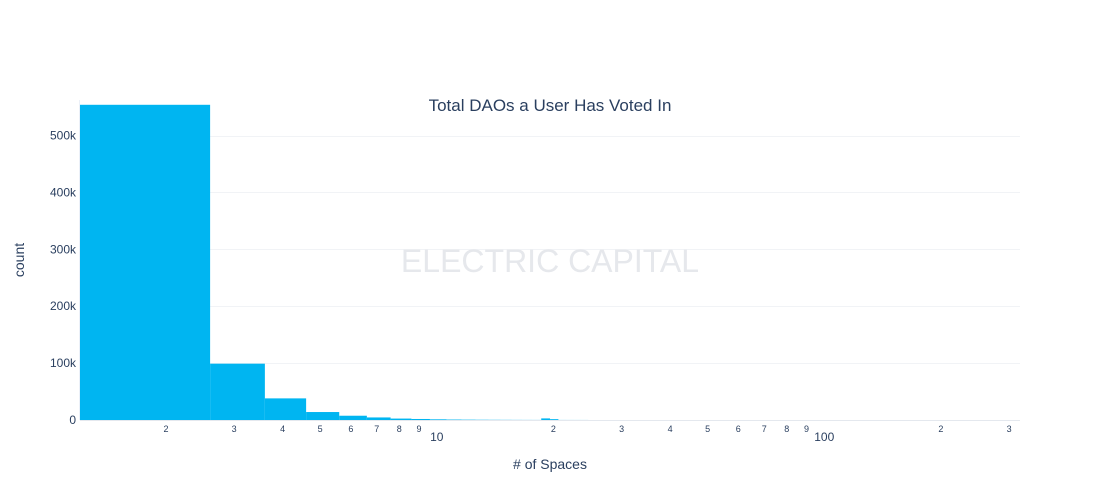 The height and width of the screenshot is (500, 1100). I want to click on y-axis-label: count, so click(19, 260).